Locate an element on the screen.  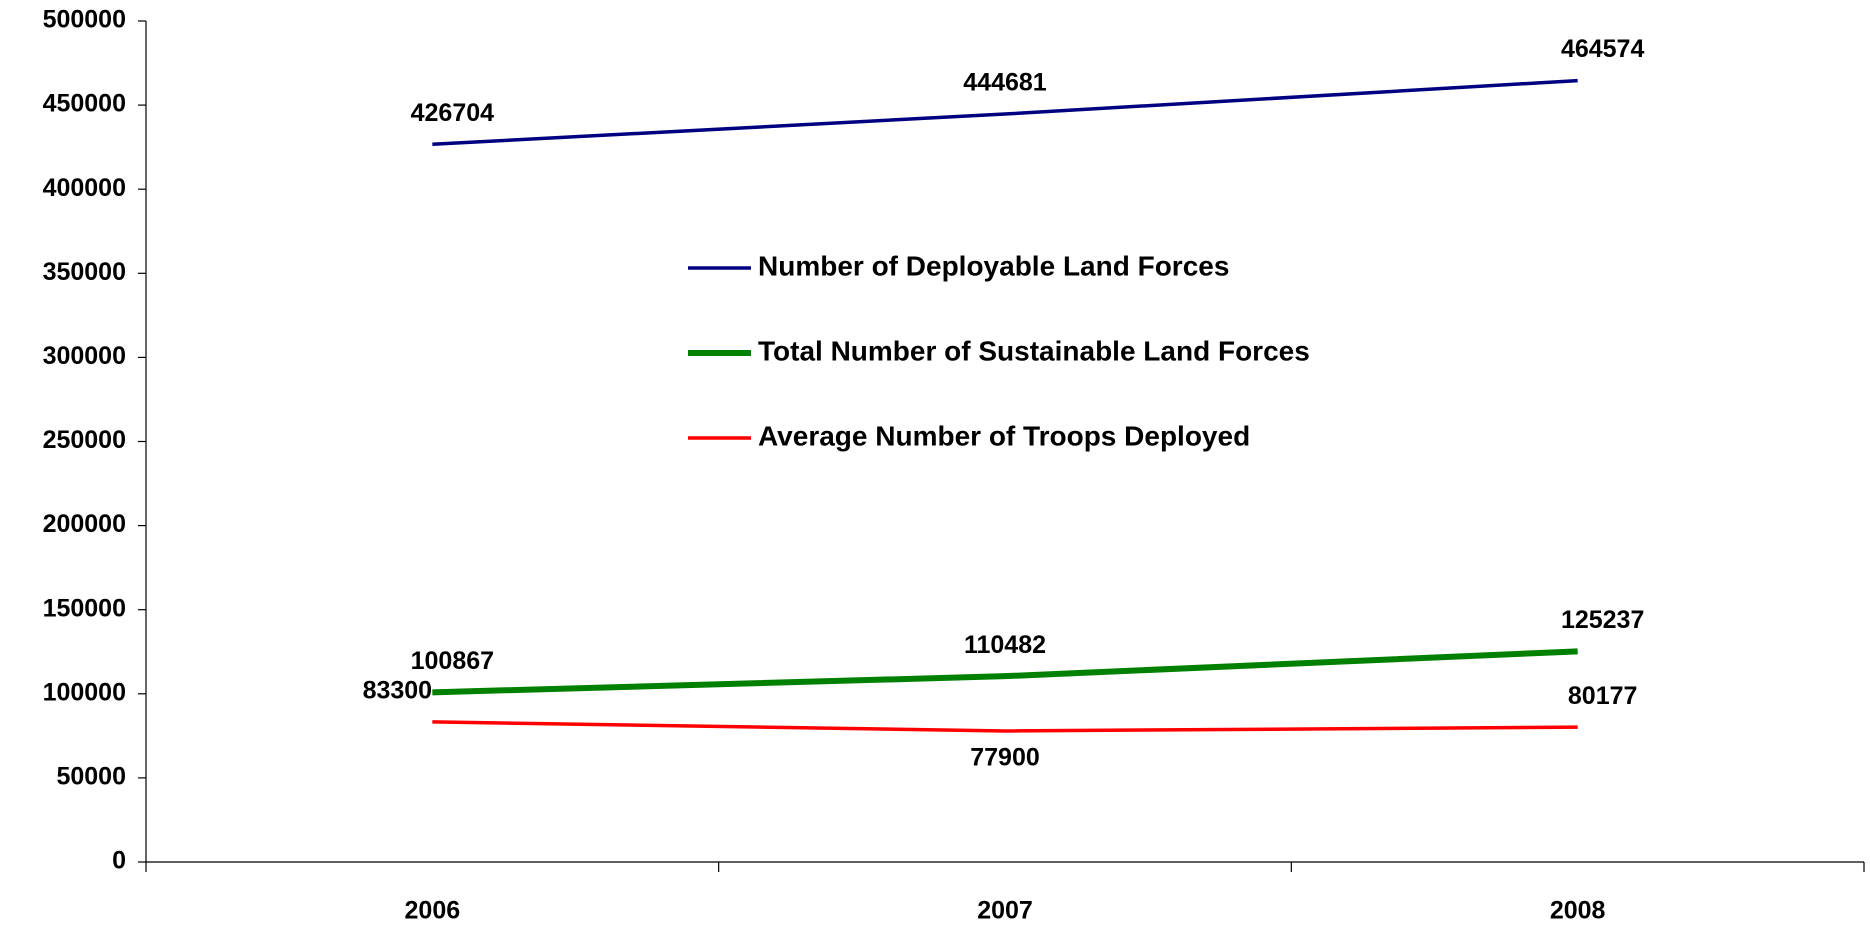
y-tick-label: 500000 is located at coordinates (84, 20).